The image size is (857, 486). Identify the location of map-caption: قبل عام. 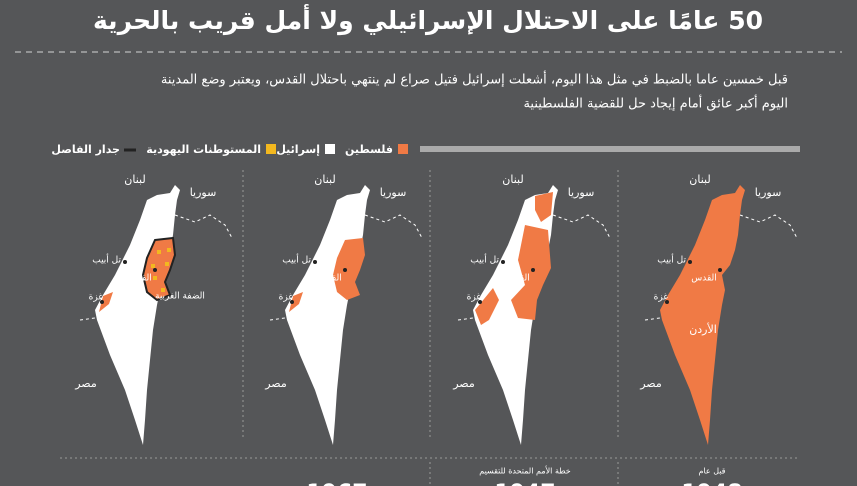
(711, 471).